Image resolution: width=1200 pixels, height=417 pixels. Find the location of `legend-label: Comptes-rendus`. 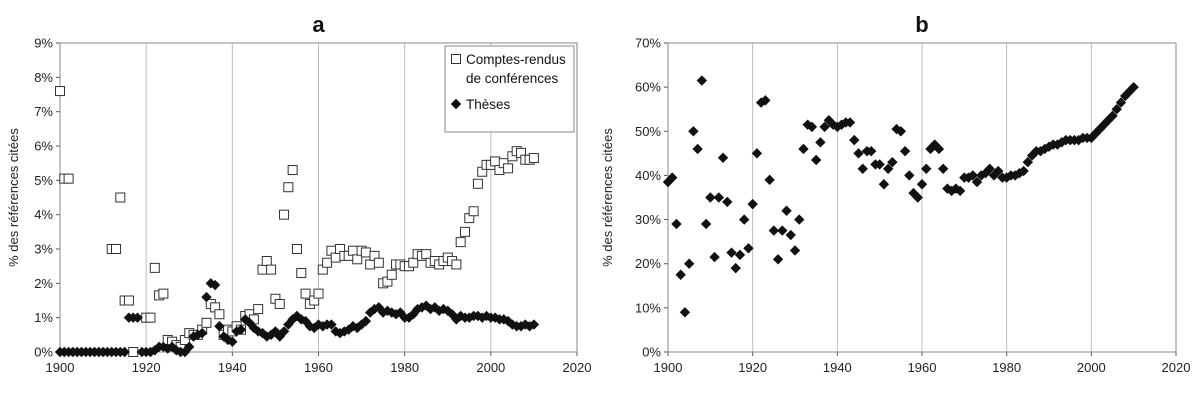

legend-label: Comptes-rendus is located at coordinates (516, 59).